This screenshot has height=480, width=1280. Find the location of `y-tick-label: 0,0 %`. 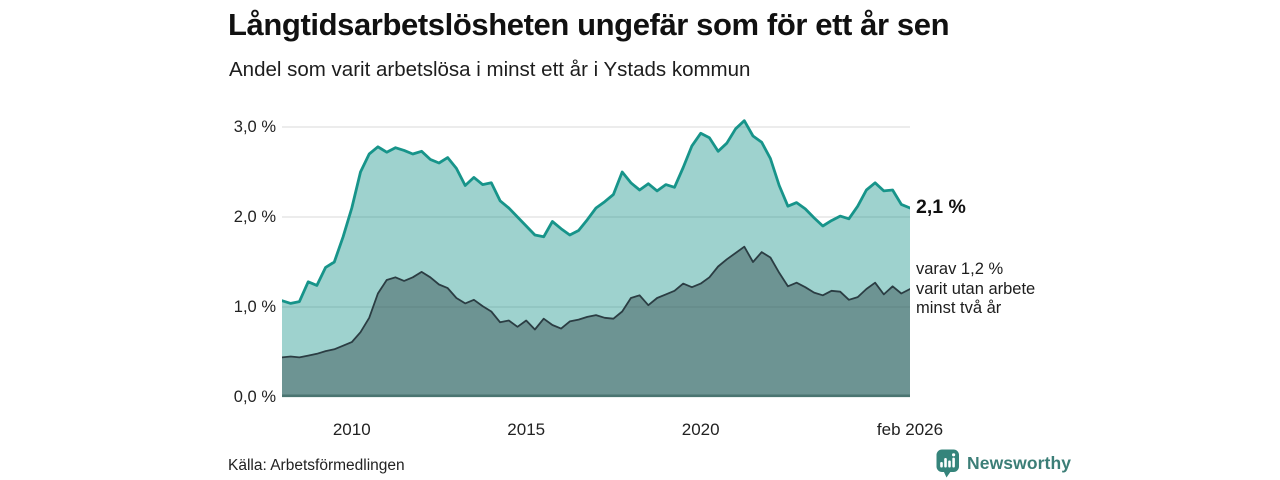

y-tick-label: 0,0 % is located at coordinates (254, 397).